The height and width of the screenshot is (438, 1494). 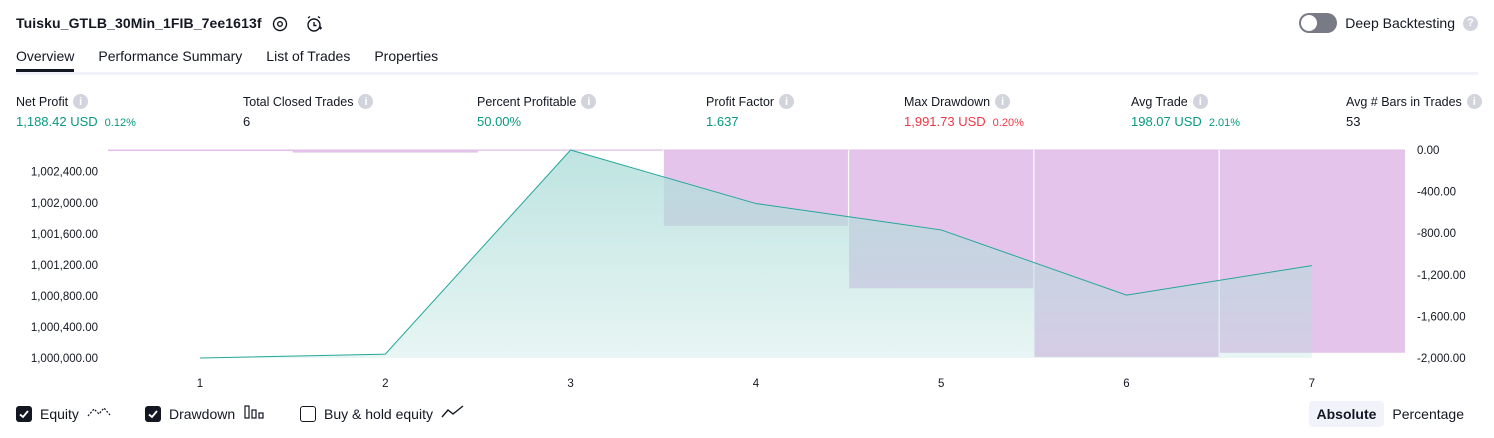 What do you see at coordinates (1441, 359) in the screenshot?
I see `right-axis-tick-label: -2,000.00` at bounding box center [1441, 359].